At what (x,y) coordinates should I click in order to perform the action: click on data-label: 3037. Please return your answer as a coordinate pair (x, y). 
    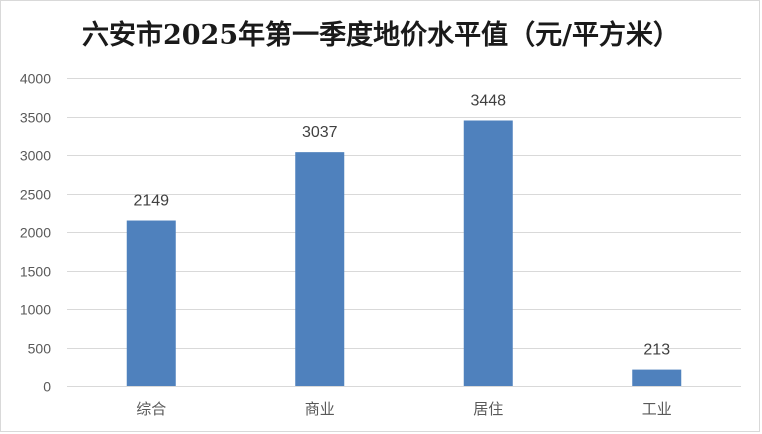
    Looking at the image, I should click on (320, 132).